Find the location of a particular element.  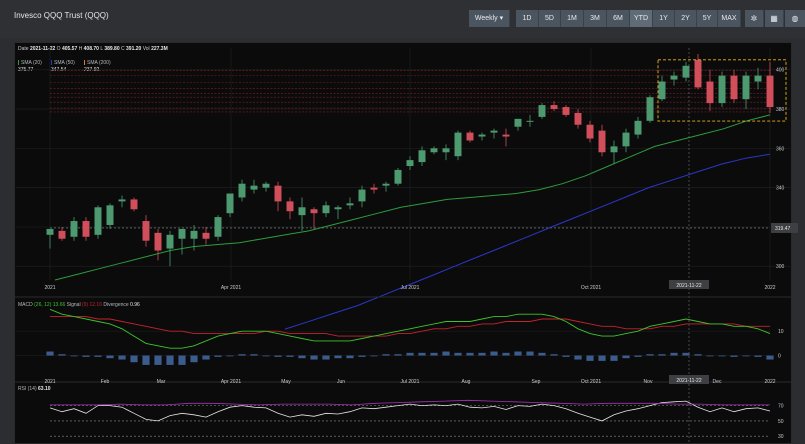

range-button-3m: 3M is located at coordinates (595, 18).